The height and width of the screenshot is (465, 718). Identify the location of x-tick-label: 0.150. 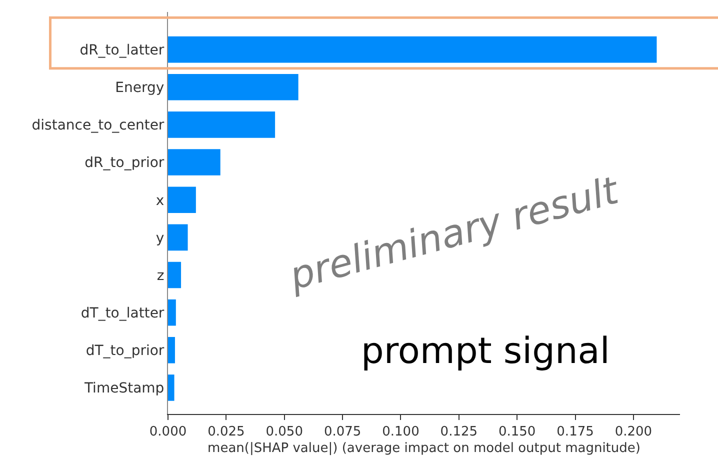
(517, 432).